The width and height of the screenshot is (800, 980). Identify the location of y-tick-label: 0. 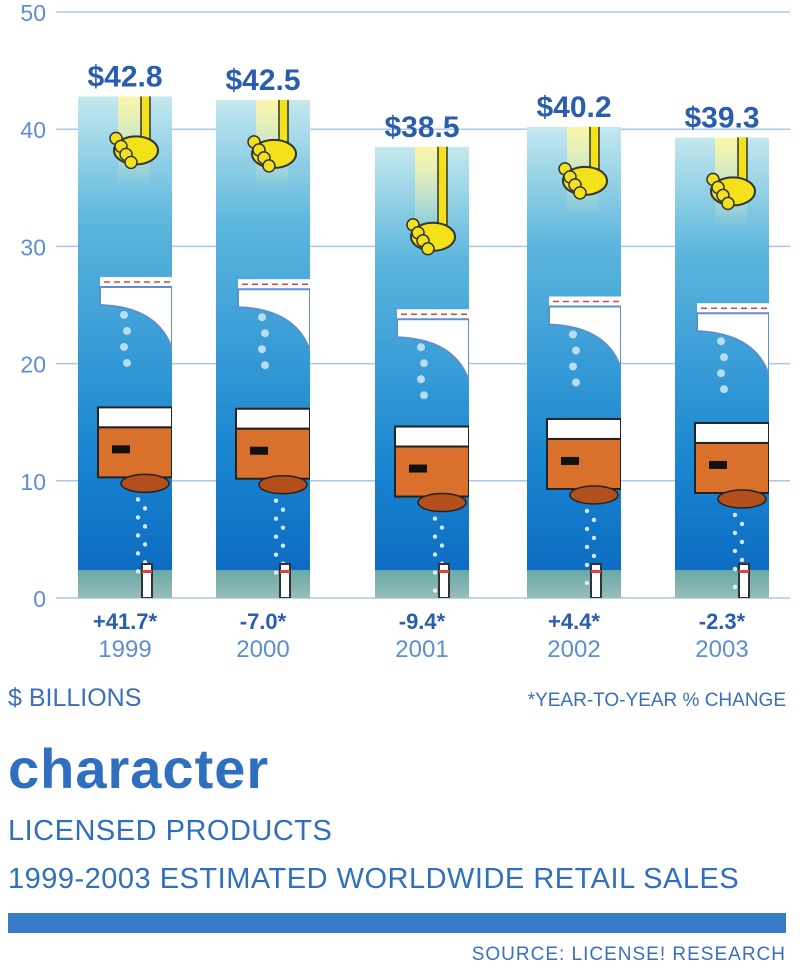
(39, 599).